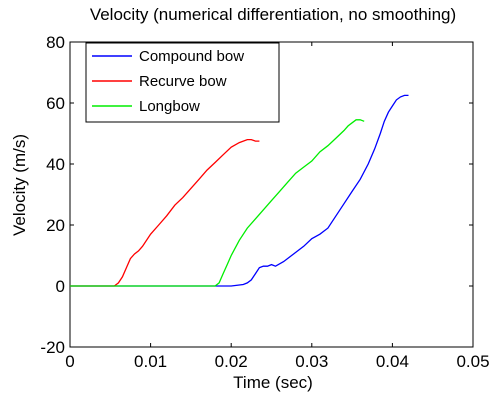 This screenshot has height=395, width=492. Describe the element at coordinates (55, 164) in the screenshot. I see `y-tick-label: 40` at that location.